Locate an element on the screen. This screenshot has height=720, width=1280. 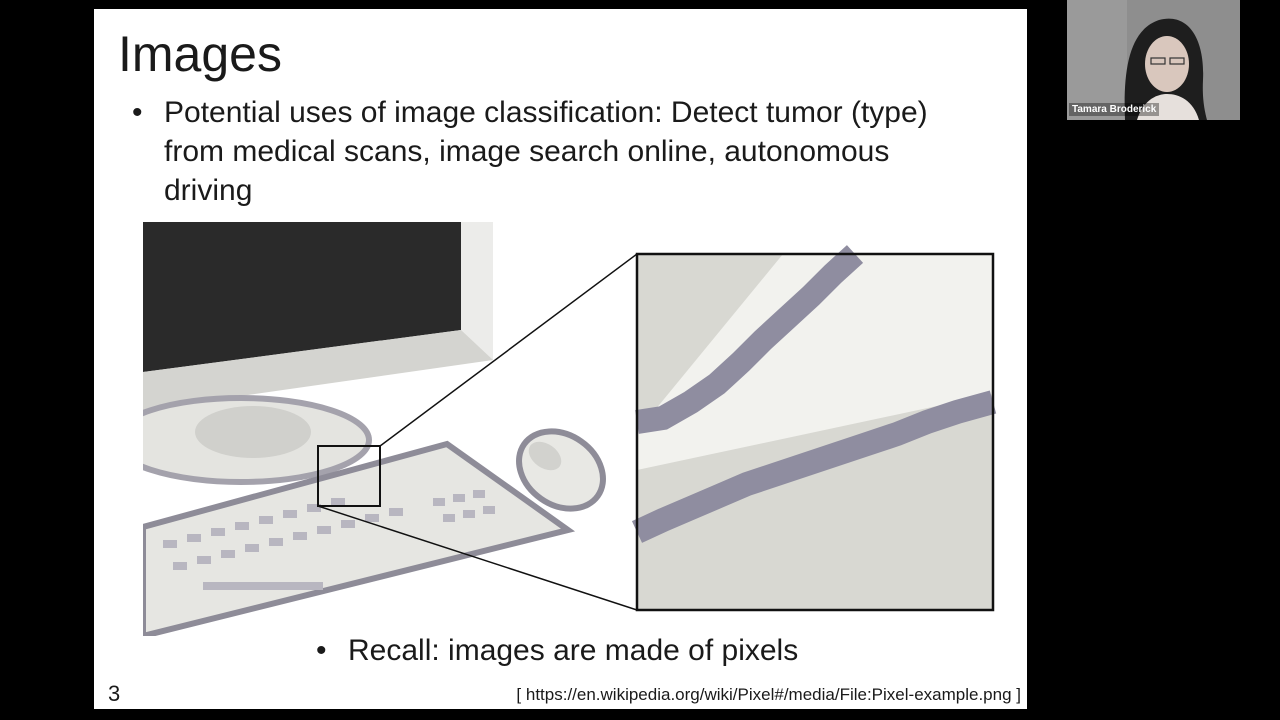
bullet-pixels: • Recall: images are made of pixels is located at coordinates (557, 651).